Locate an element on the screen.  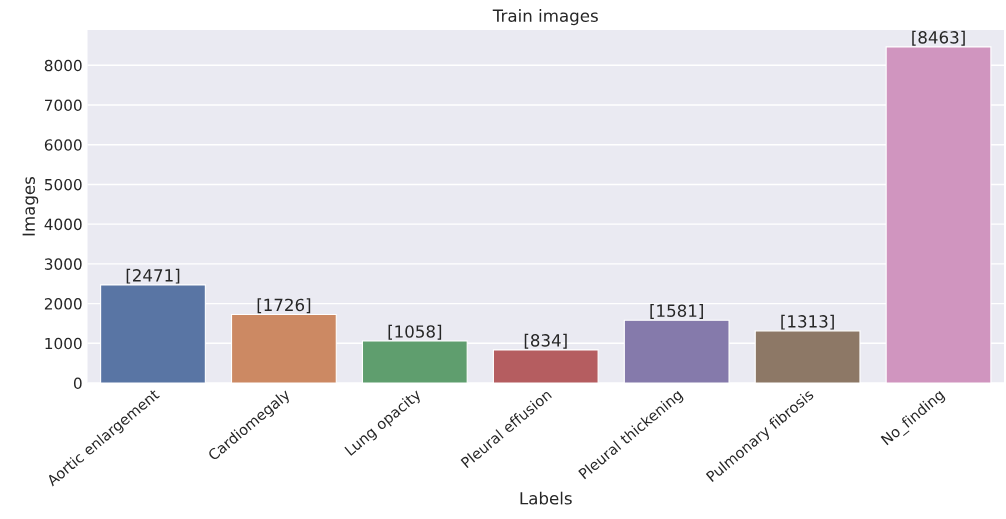
data-label: [1313] is located at coordinates (807, 322).